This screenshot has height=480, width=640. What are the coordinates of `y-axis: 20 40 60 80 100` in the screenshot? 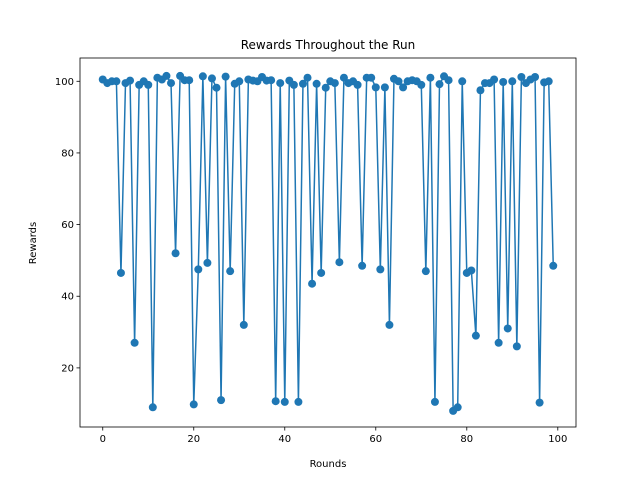 It's located at (67, 225).